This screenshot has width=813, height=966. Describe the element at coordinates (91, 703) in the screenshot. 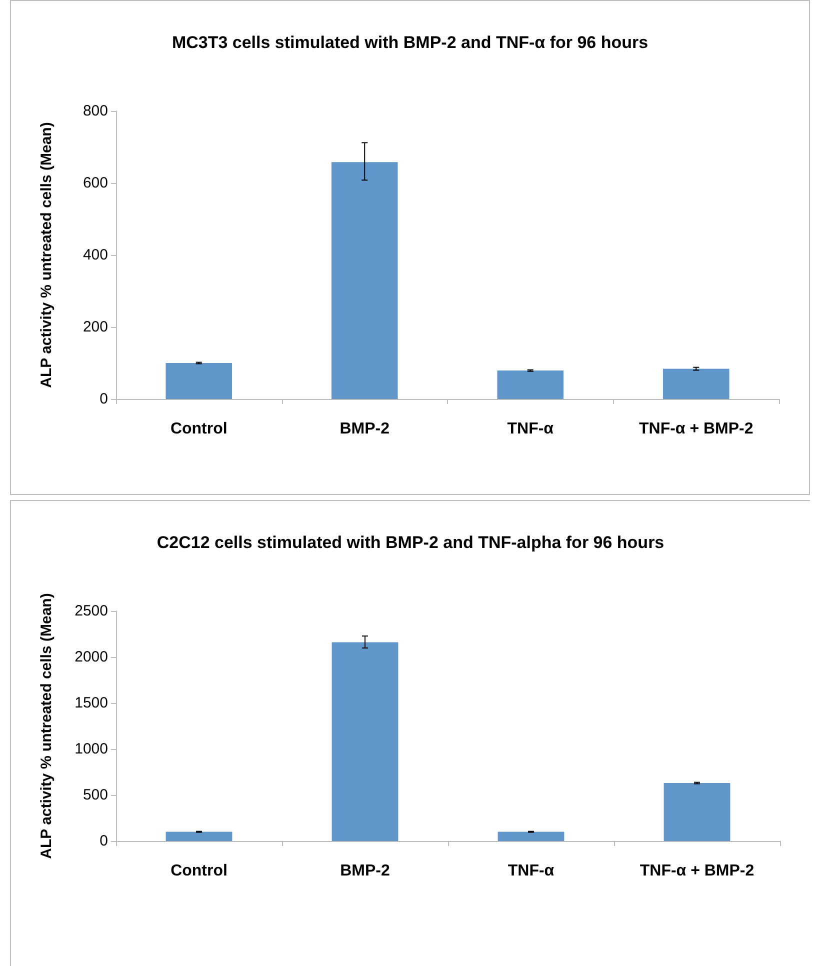

I see `y-tick-label: 1500` at that location.